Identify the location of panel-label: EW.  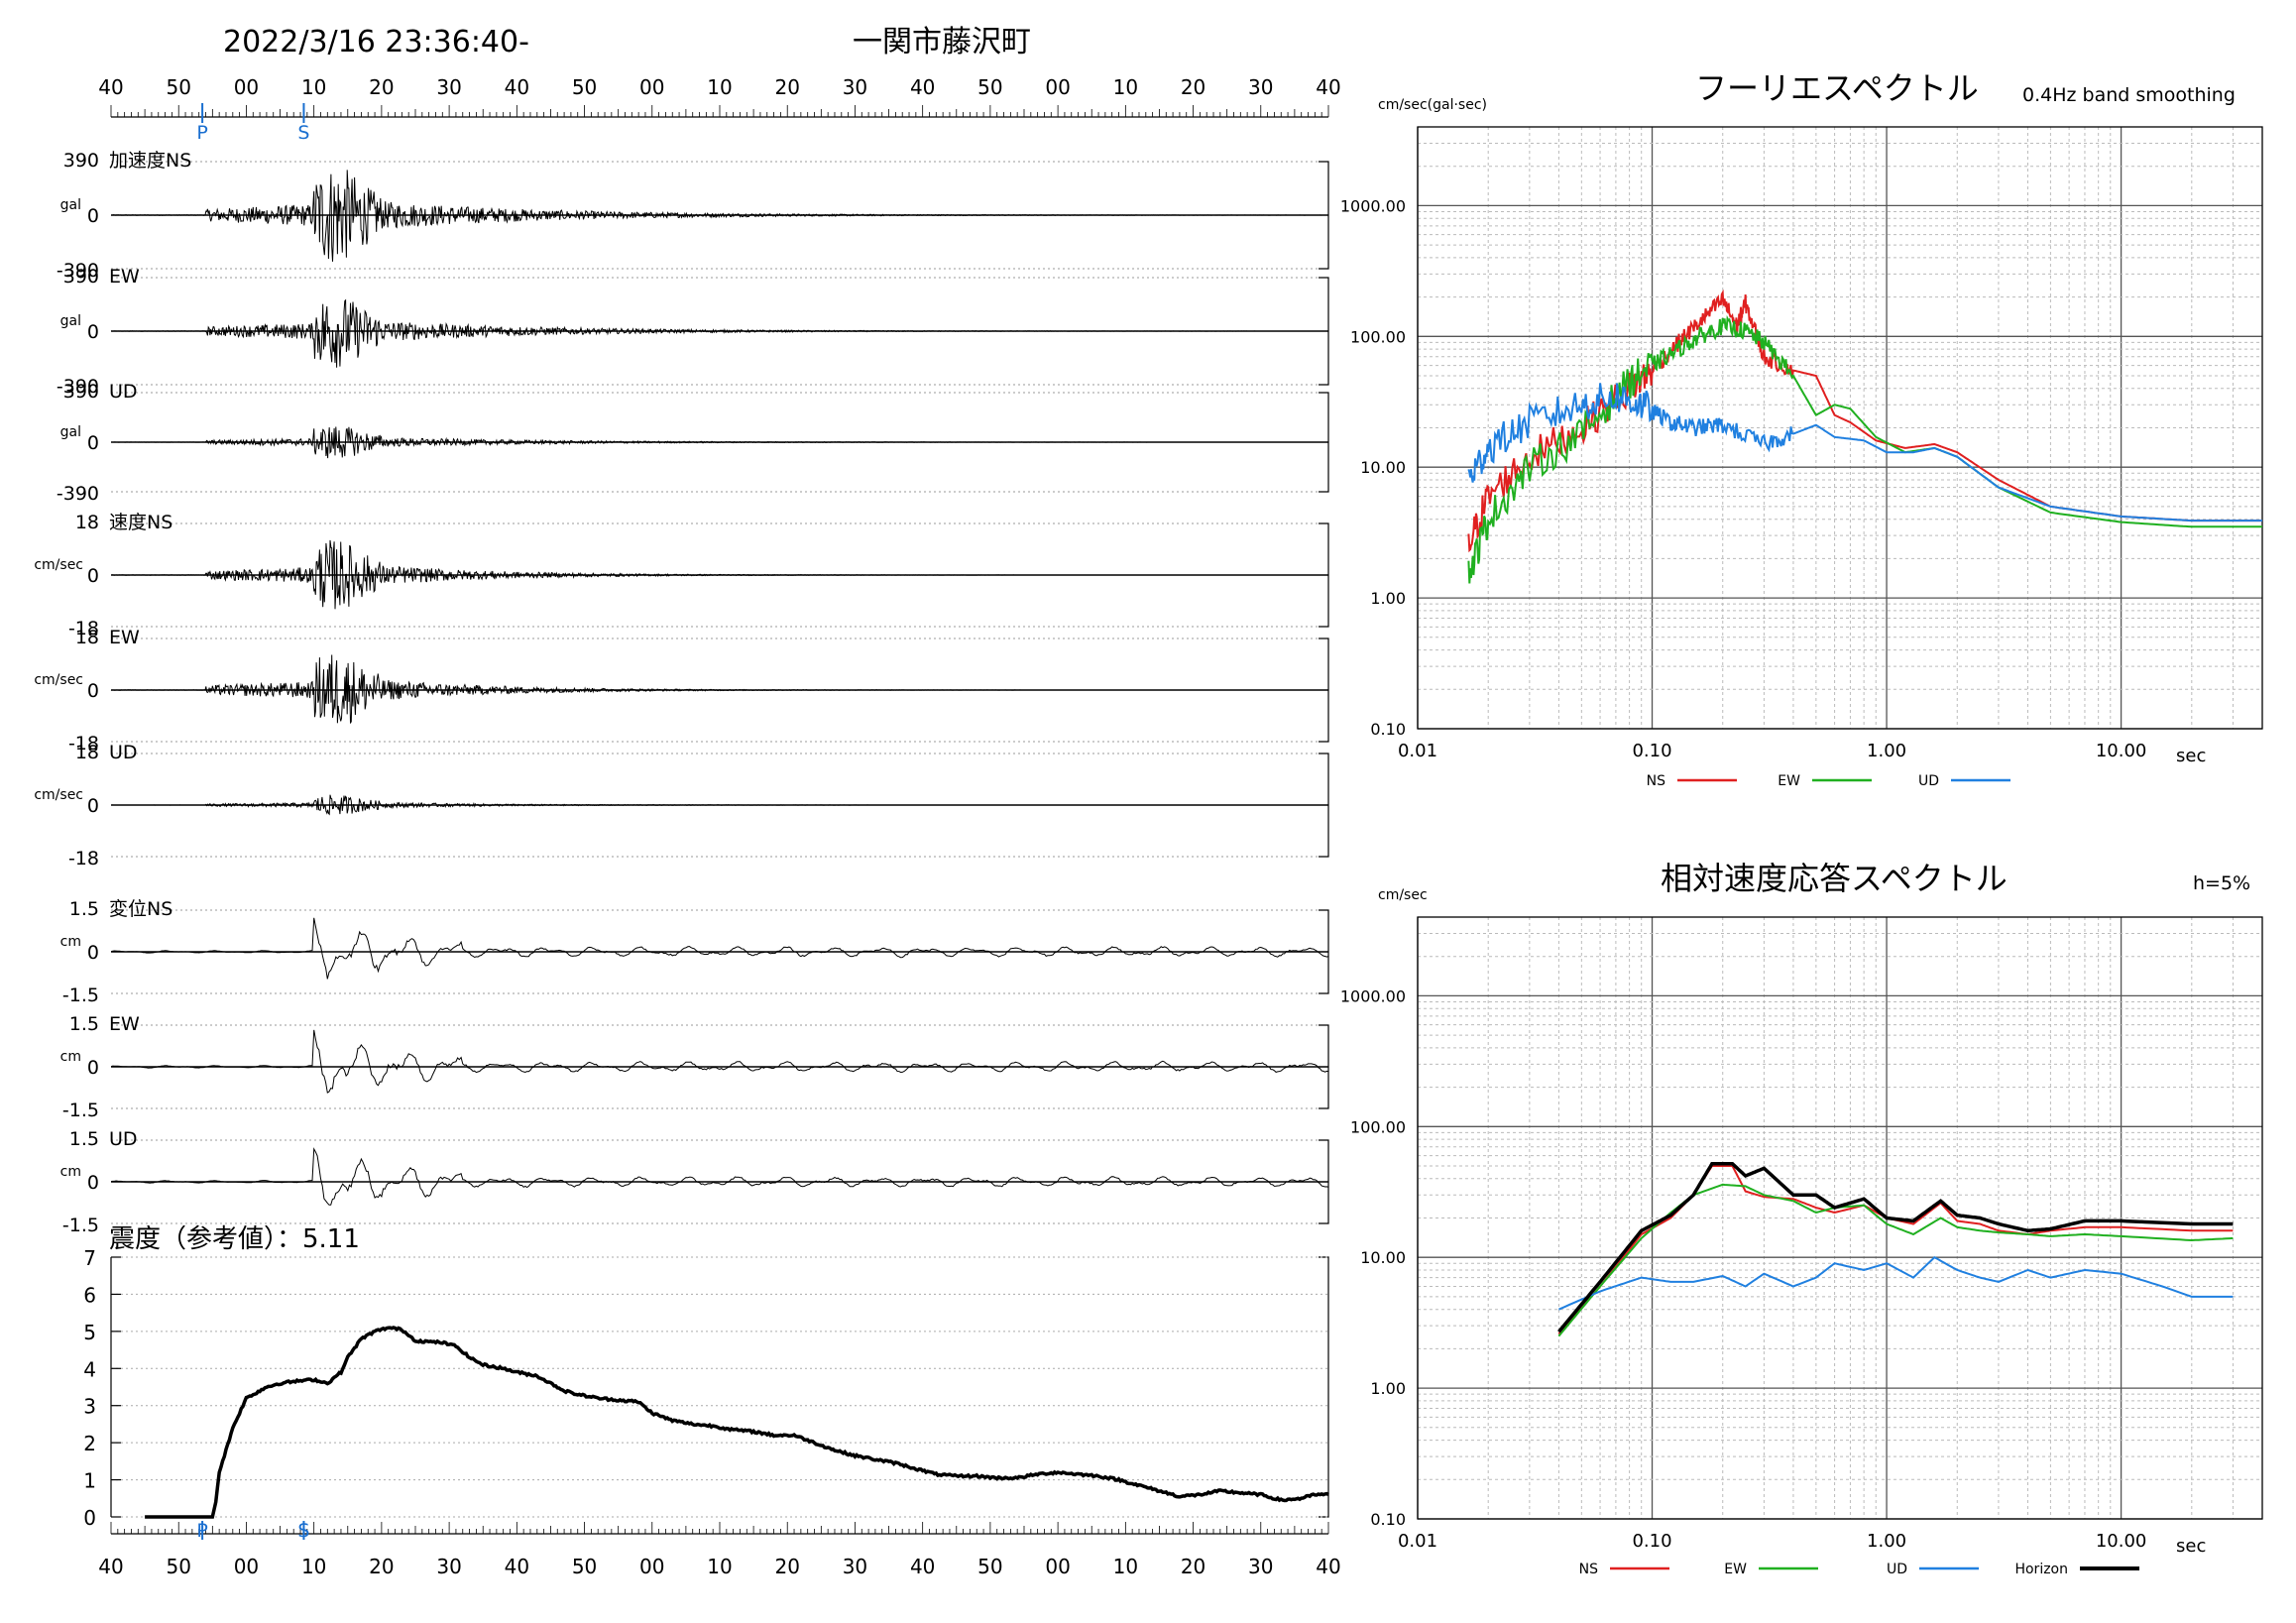
(125, 277).